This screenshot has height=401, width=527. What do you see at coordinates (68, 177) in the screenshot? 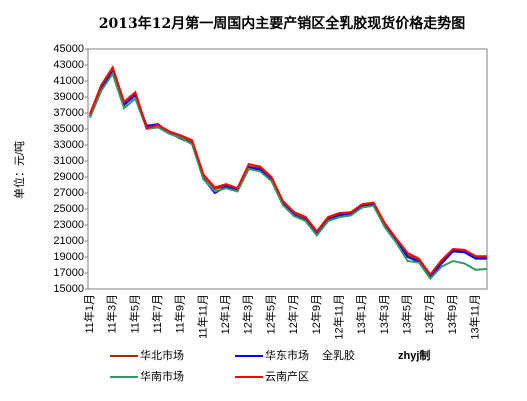
I see `y-tick-label: 29000` at bounding box center [68, 177].